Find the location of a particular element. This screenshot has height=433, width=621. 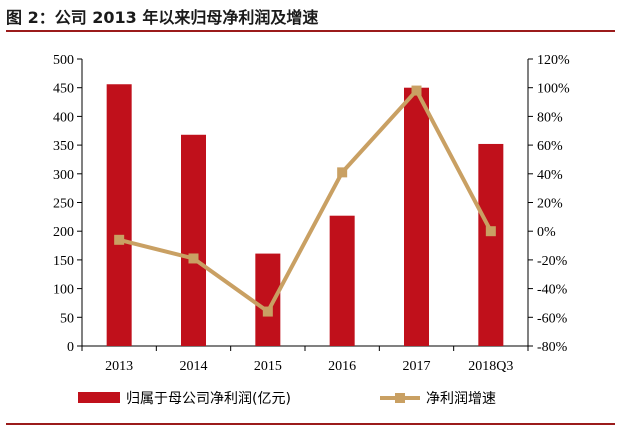

y-left-tick-label: 300 is located at coordinates (63, 175).